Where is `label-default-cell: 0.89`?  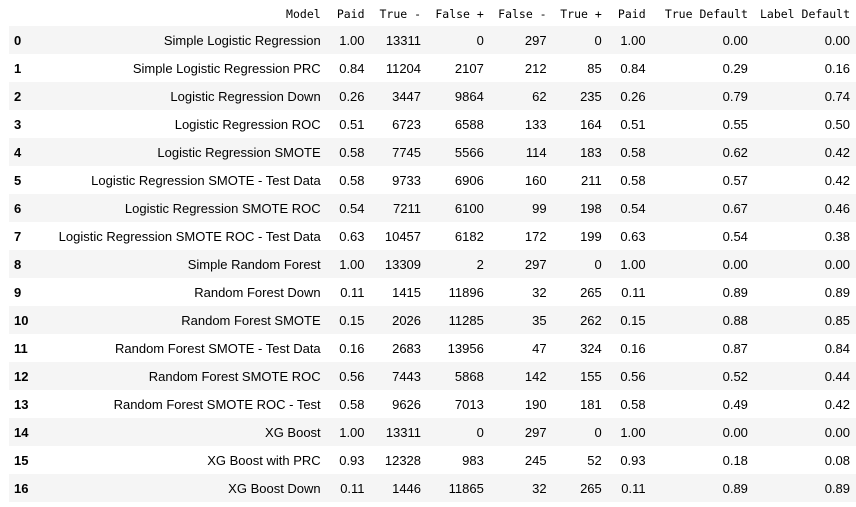 label-default-cell: 0.89 is located at coordinates (837, 488).